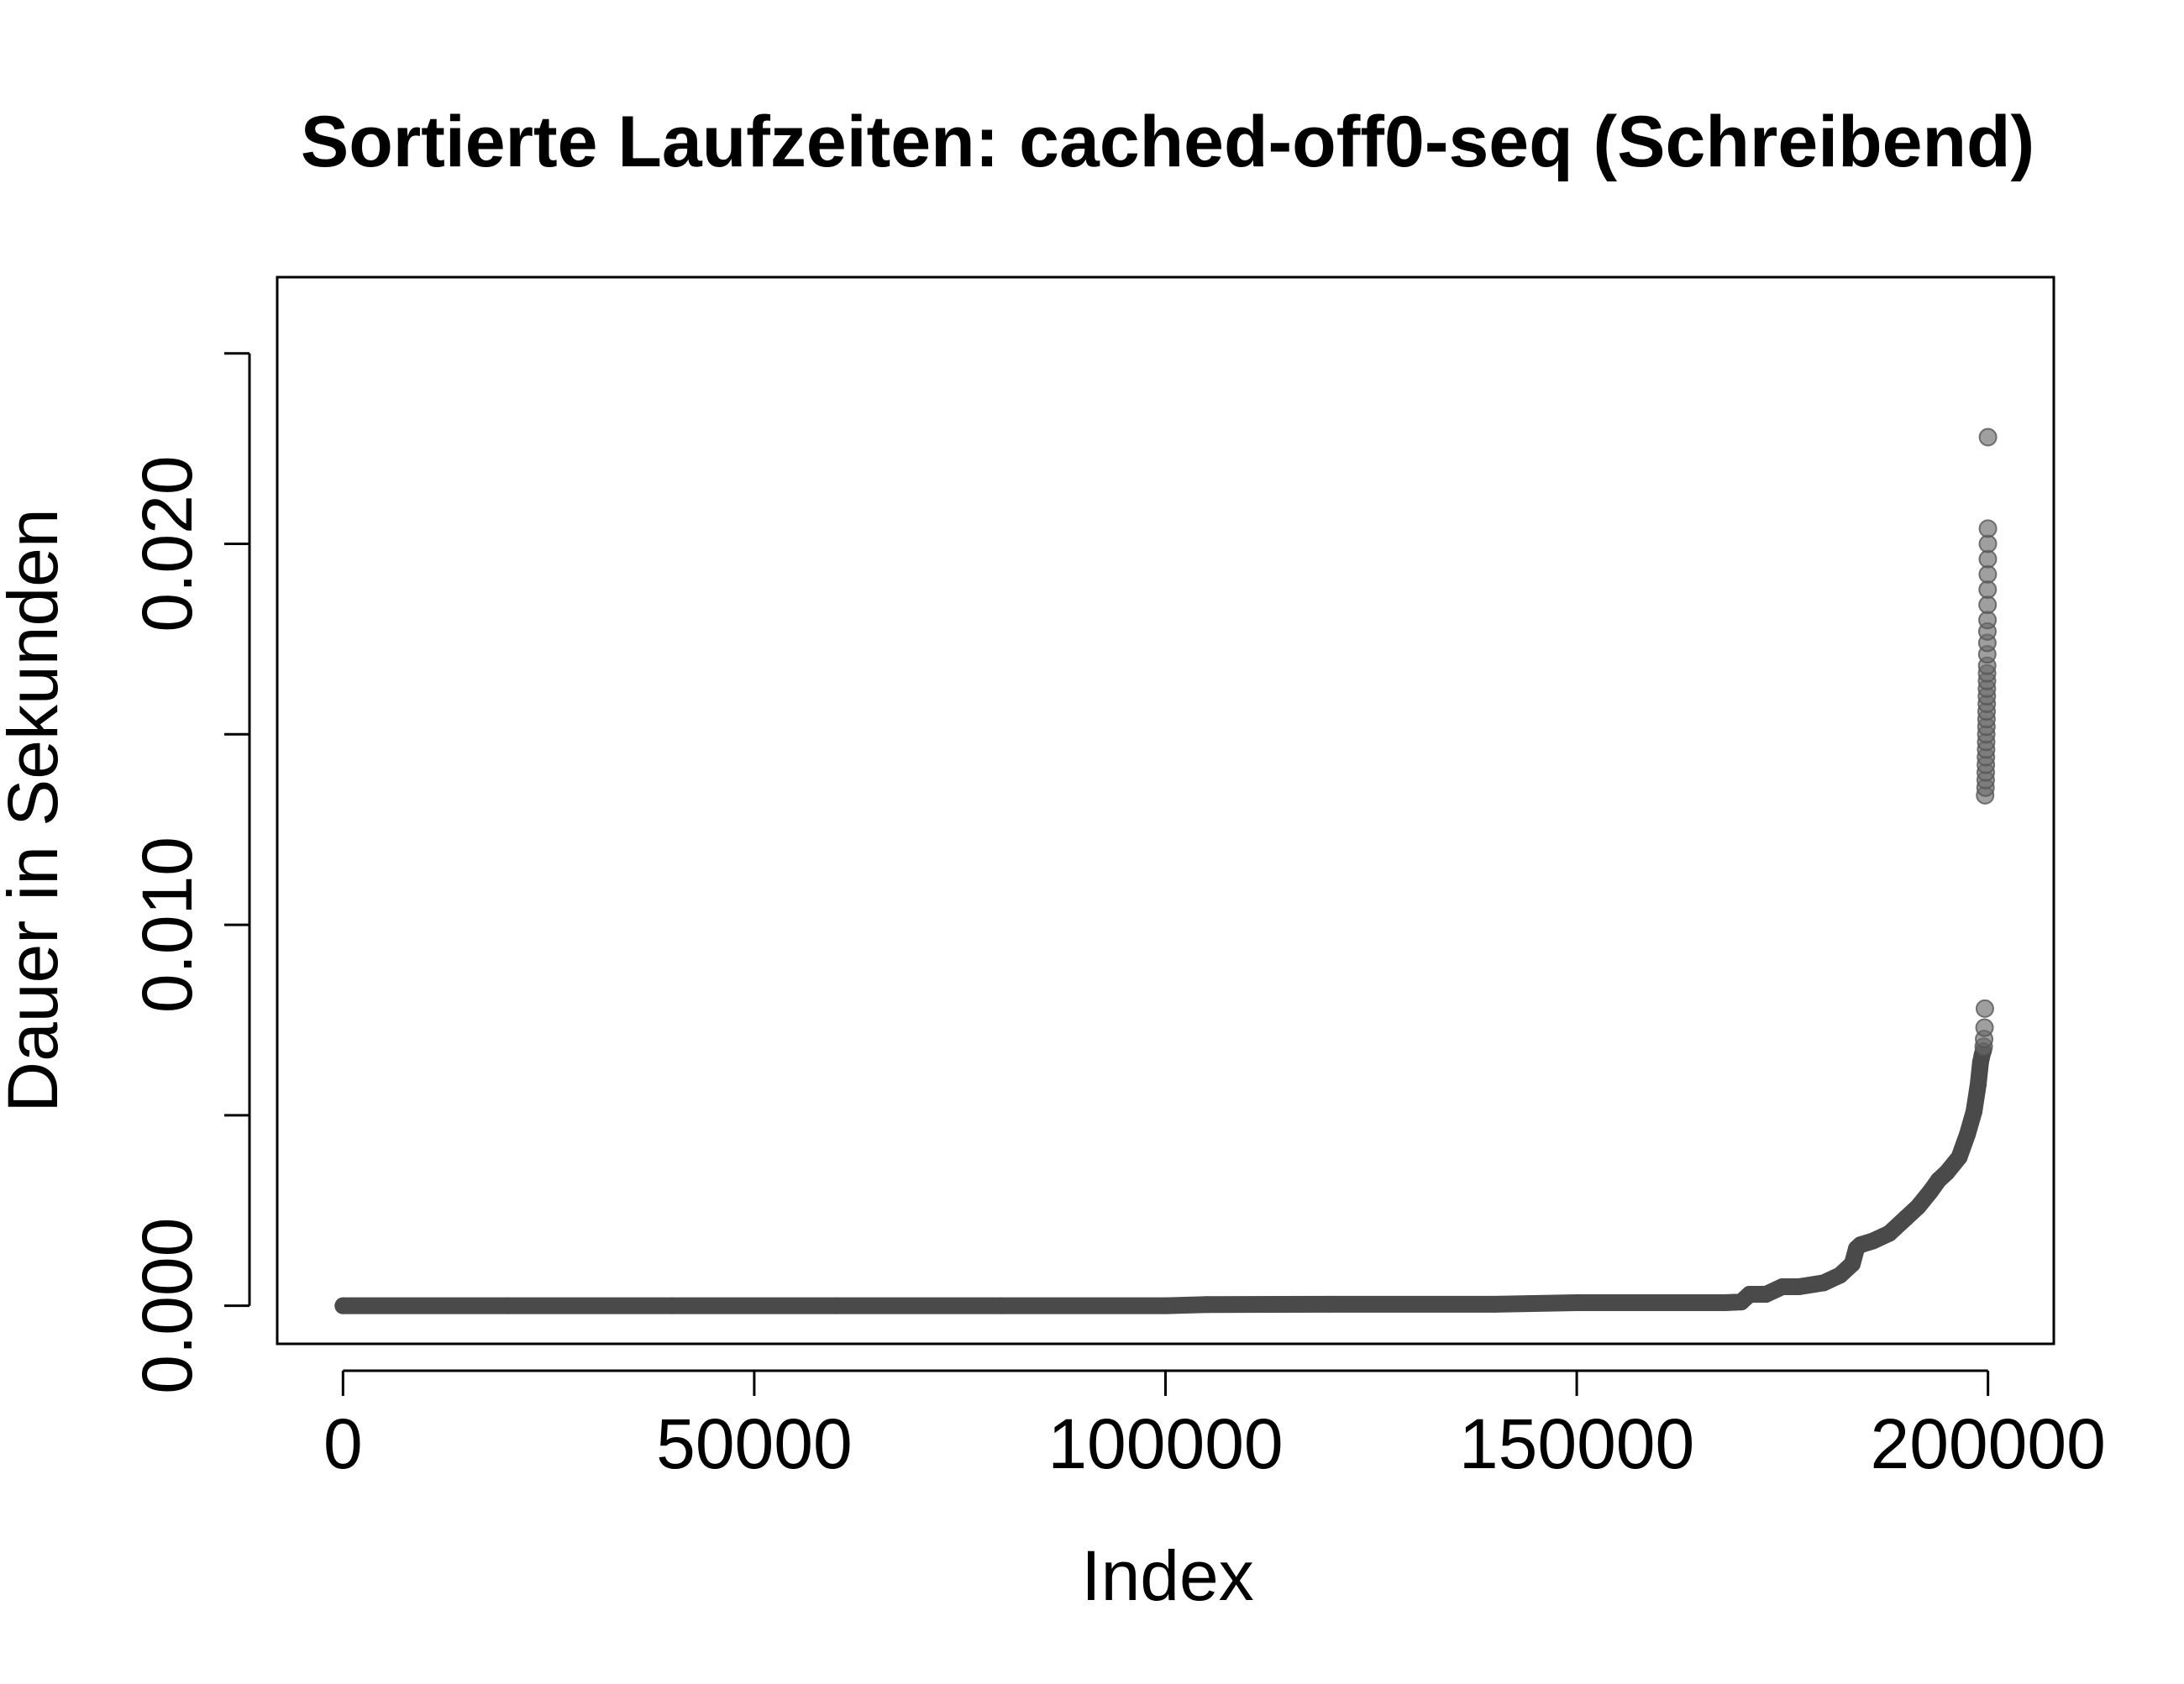 Image resolution: width=2184 pixels, height=1684 pixels. I want to click on x-tick-label: 0, so click(343, 1444).